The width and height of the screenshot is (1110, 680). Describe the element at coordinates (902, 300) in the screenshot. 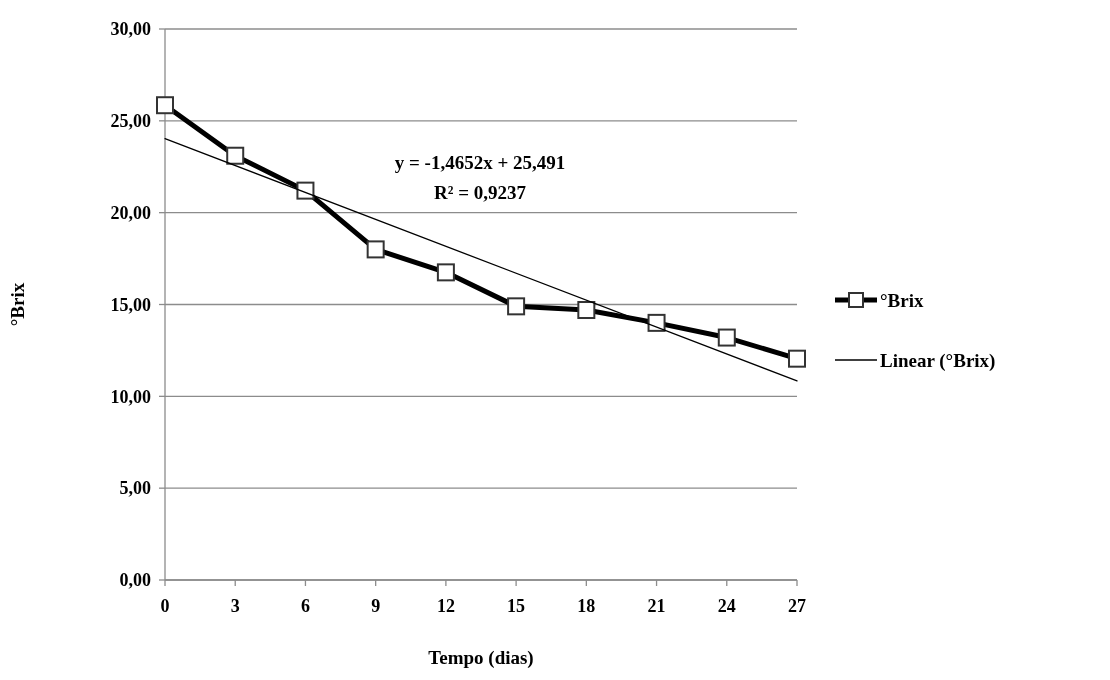

I see `legend-label: °Brix` at that location.